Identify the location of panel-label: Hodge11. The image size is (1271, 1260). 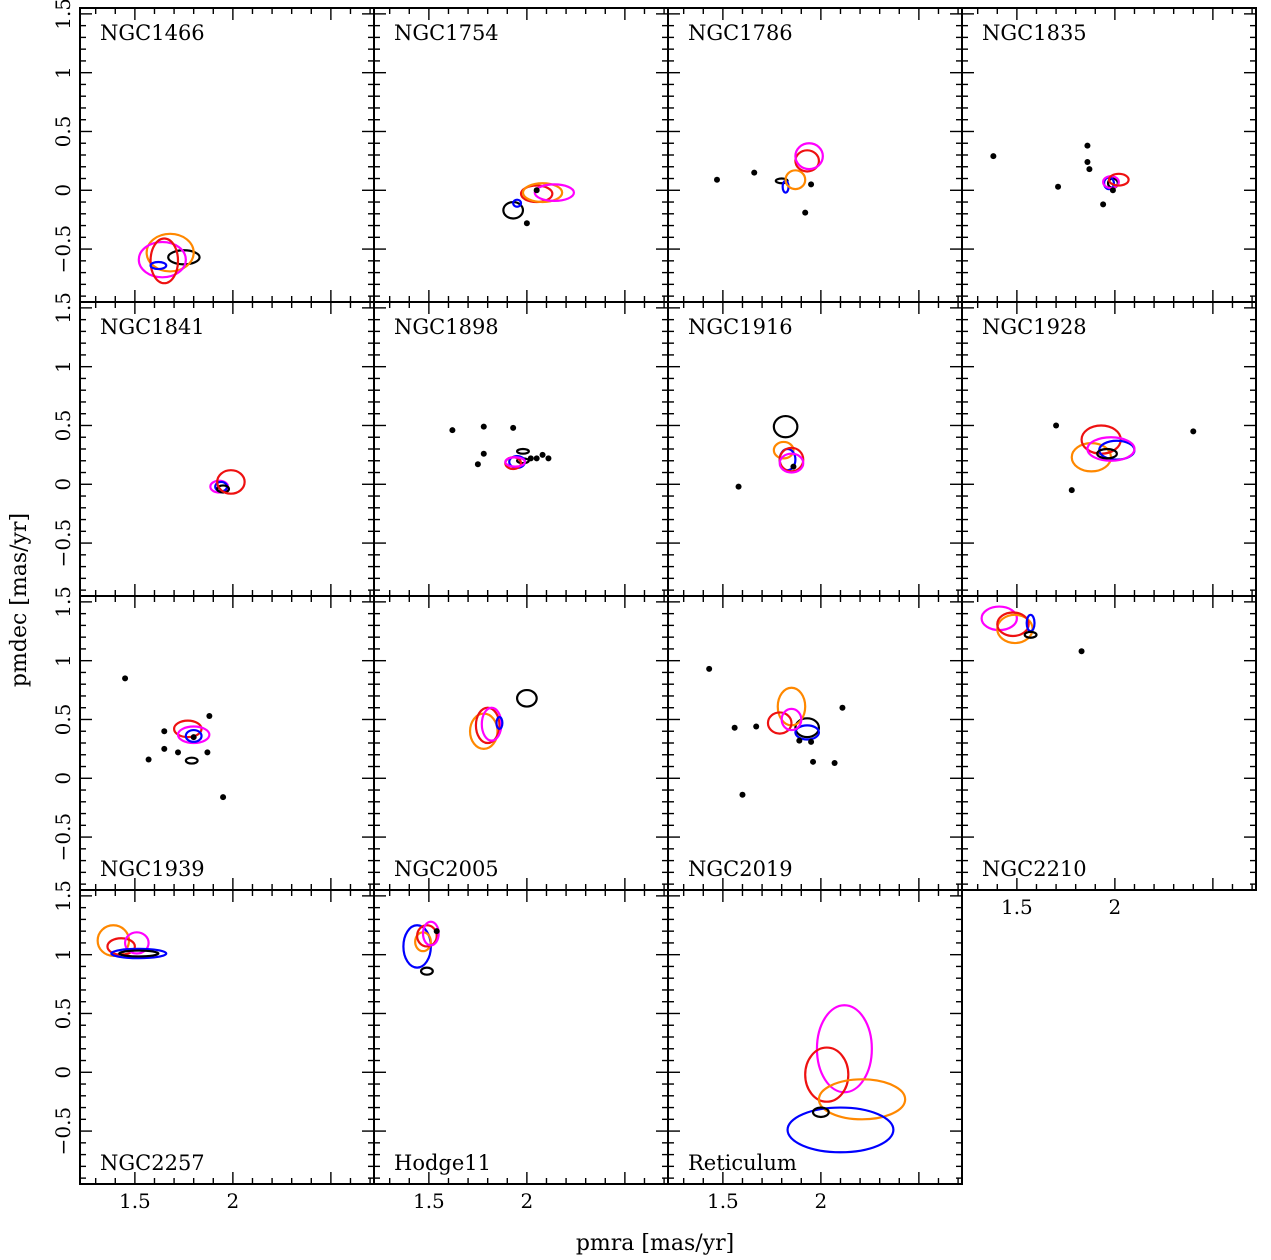
(442, 1163).